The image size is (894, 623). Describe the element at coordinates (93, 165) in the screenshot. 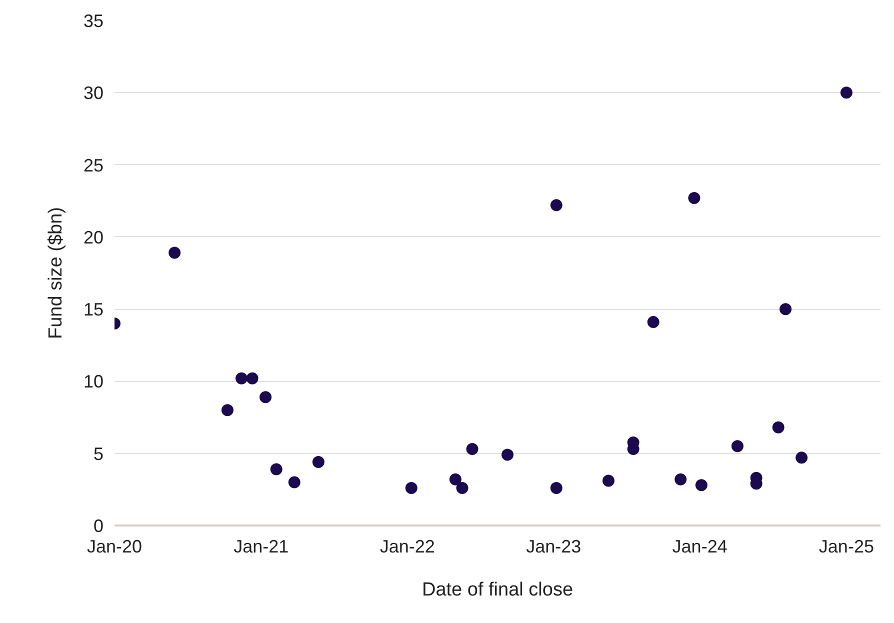

I see `y-tick-label: 25` at that location.